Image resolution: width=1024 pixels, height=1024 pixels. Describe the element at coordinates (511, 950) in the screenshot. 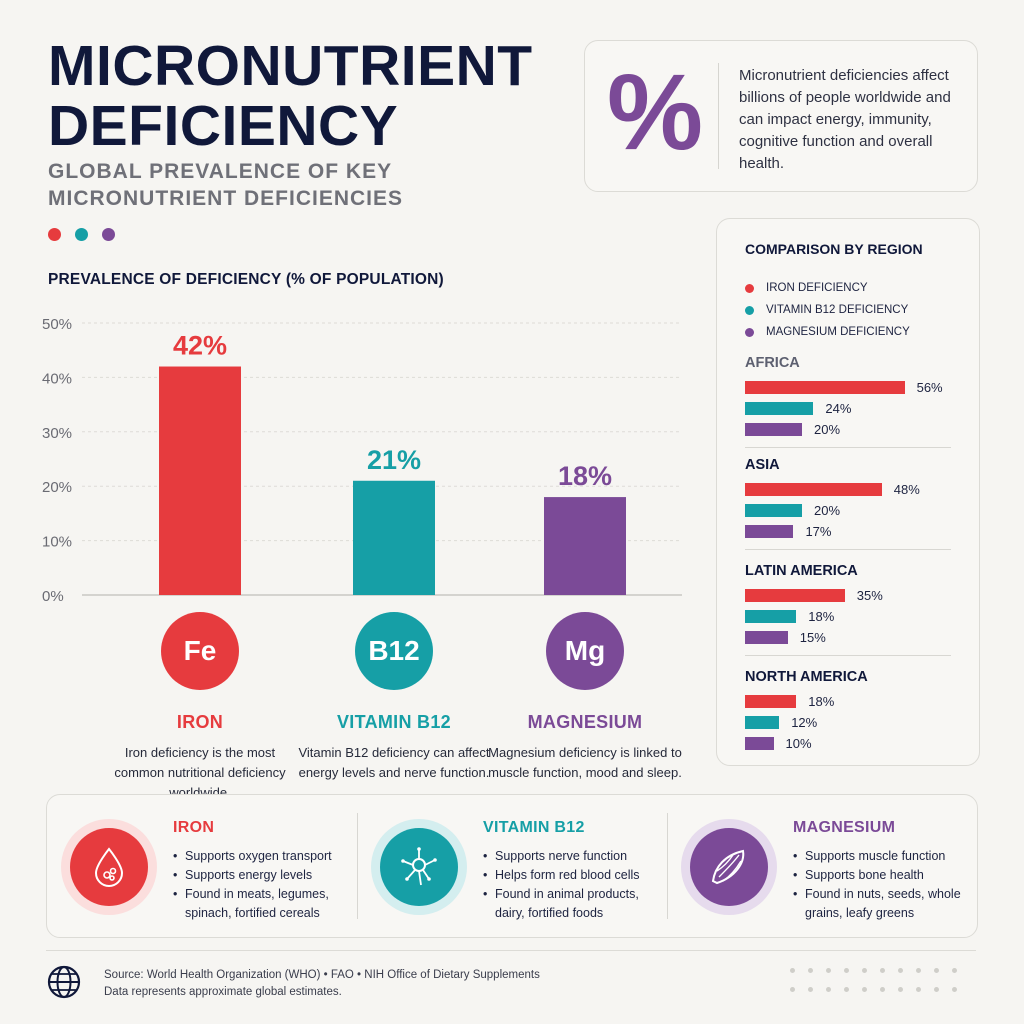

I see `footer-divider` at that location.